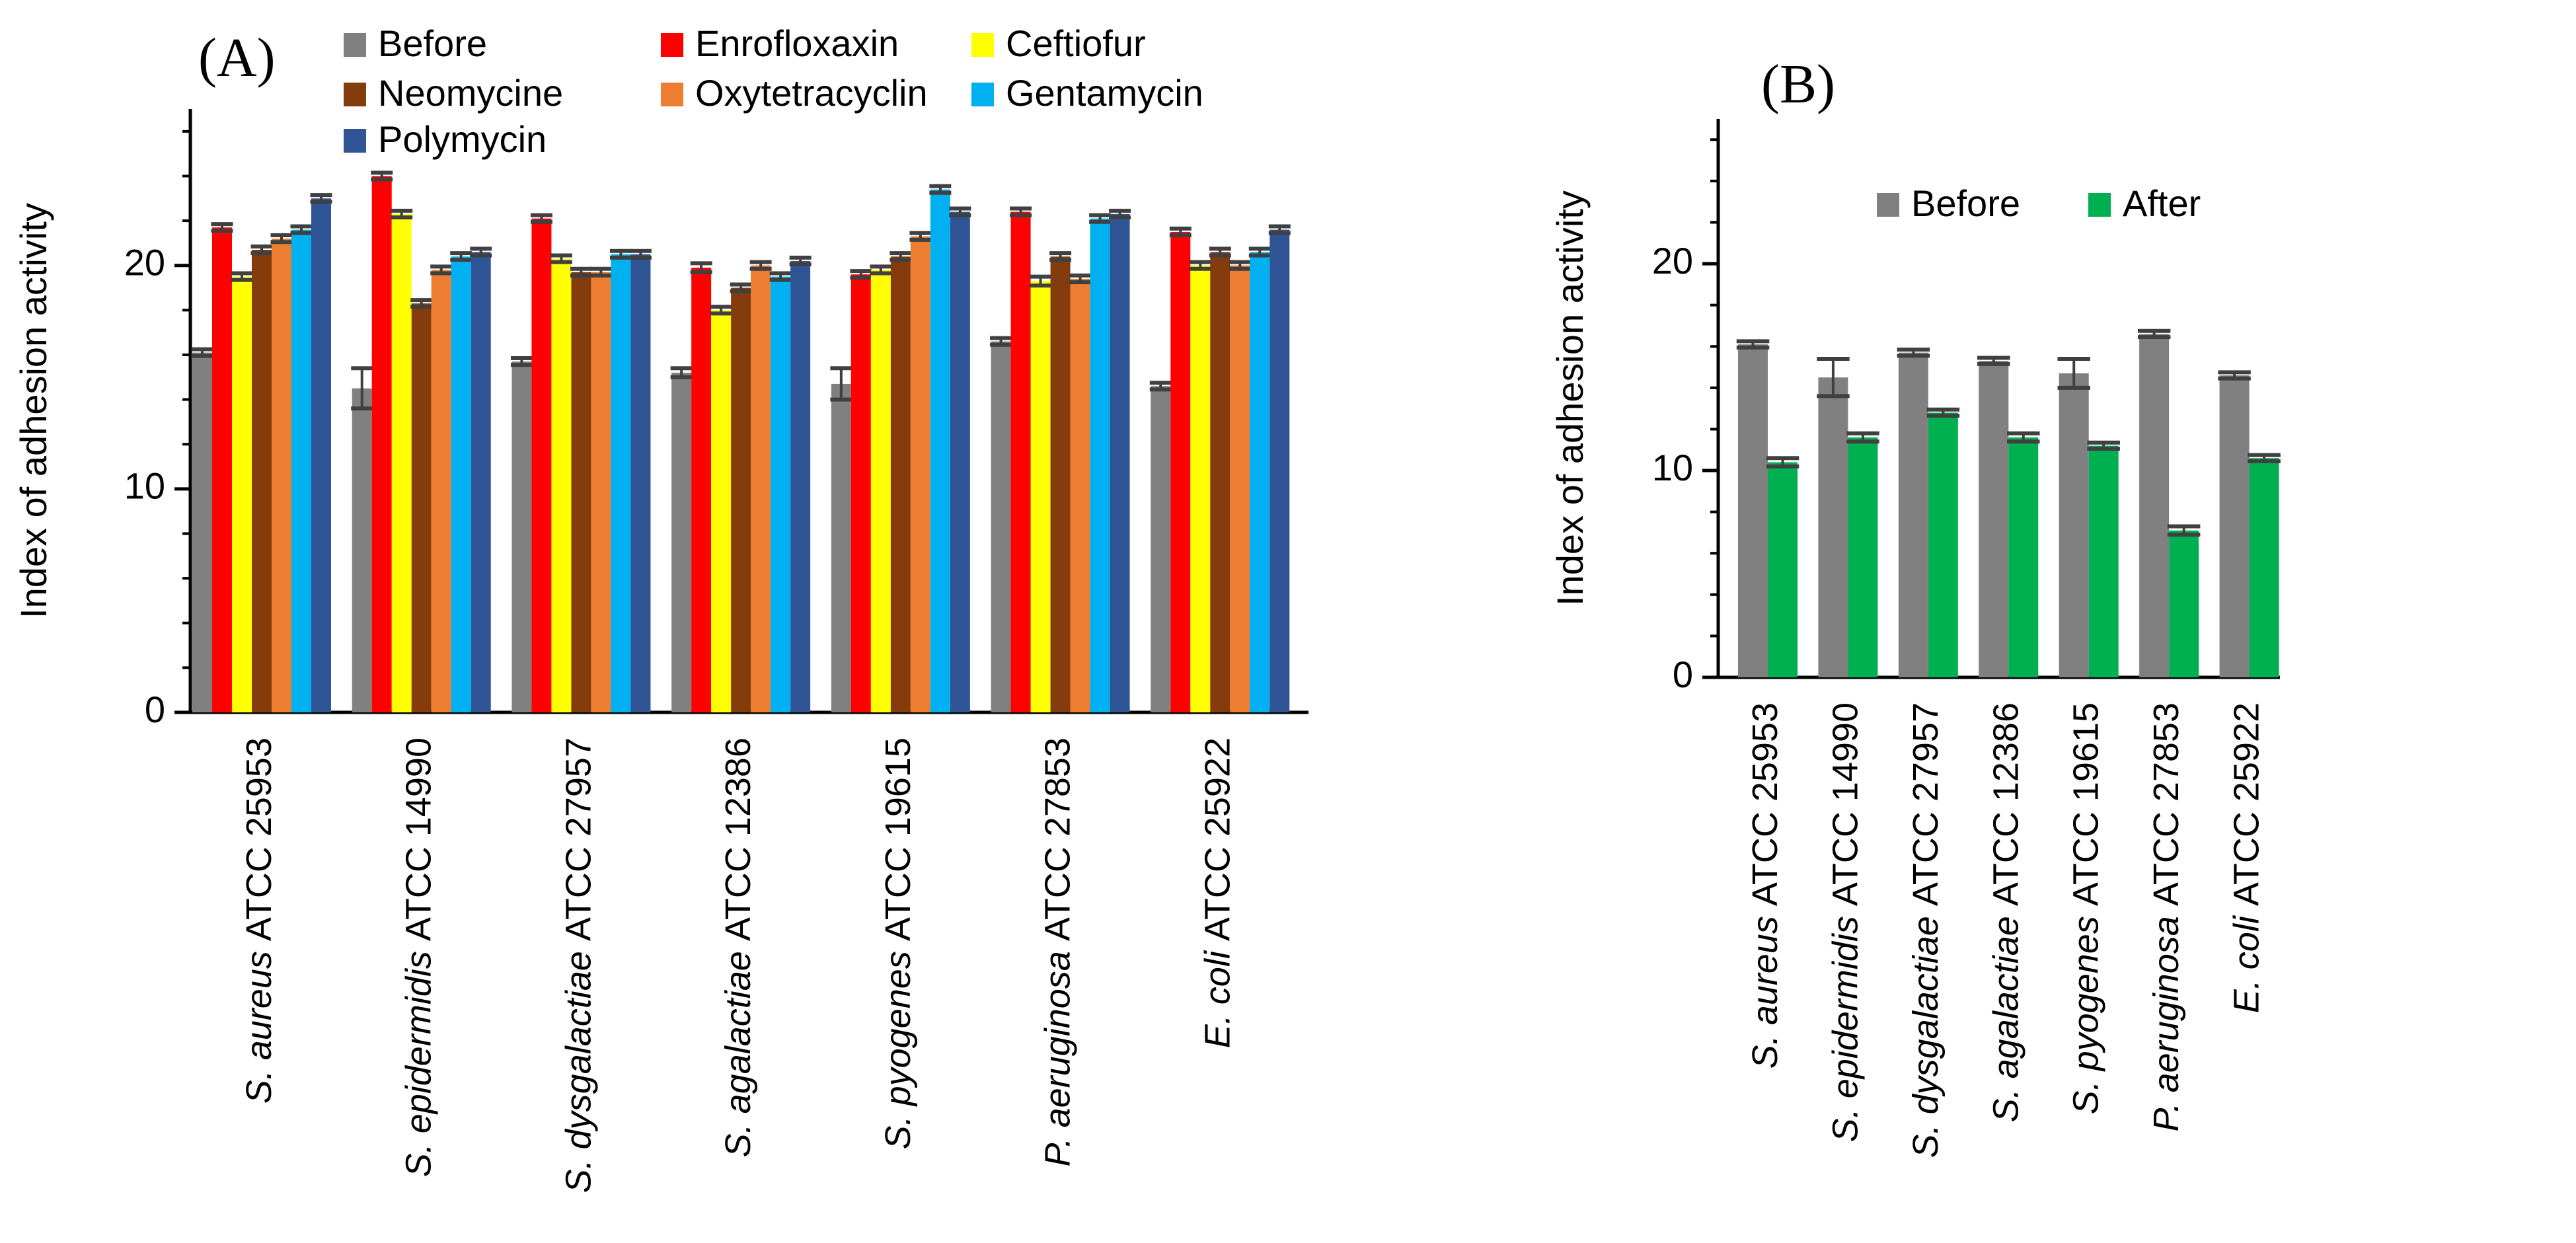 This screenshot has width=2576, height=1243. I want to click on legend-label-oxytetracyclin: Oxytetracyclin, so click(811, 93).